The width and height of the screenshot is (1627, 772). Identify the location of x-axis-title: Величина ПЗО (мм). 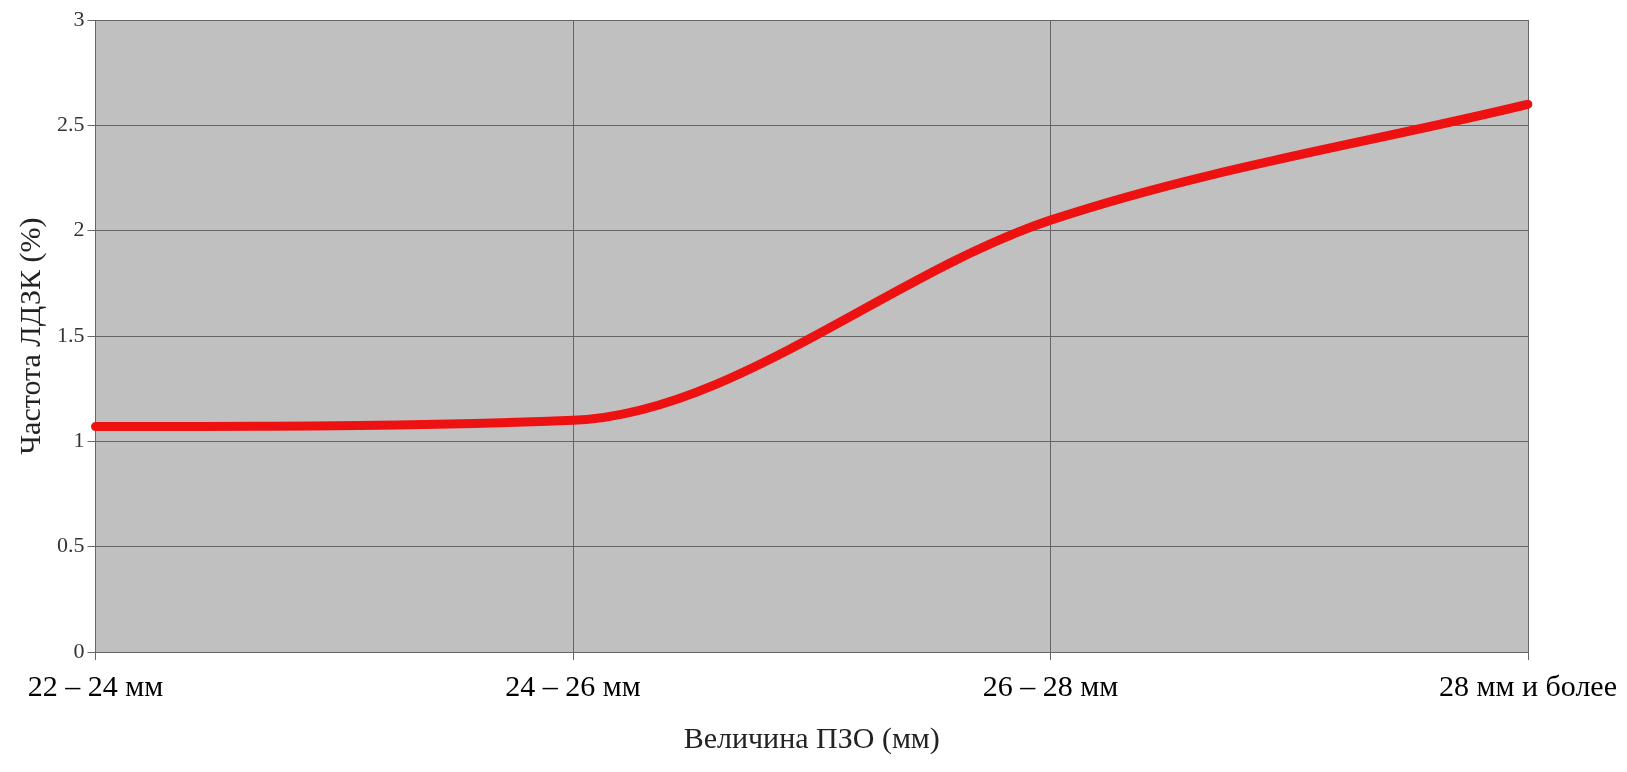
(811, 737).